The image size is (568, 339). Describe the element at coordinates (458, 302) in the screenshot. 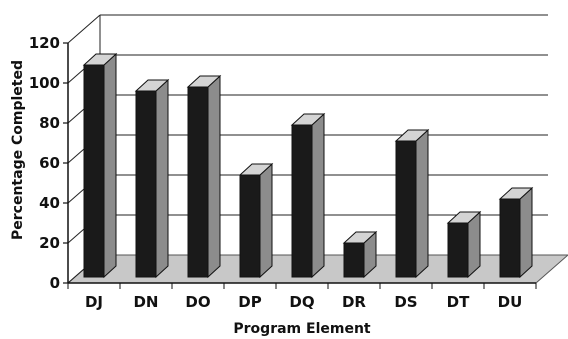

I see `x-tick-label-DT: DT` at that location.